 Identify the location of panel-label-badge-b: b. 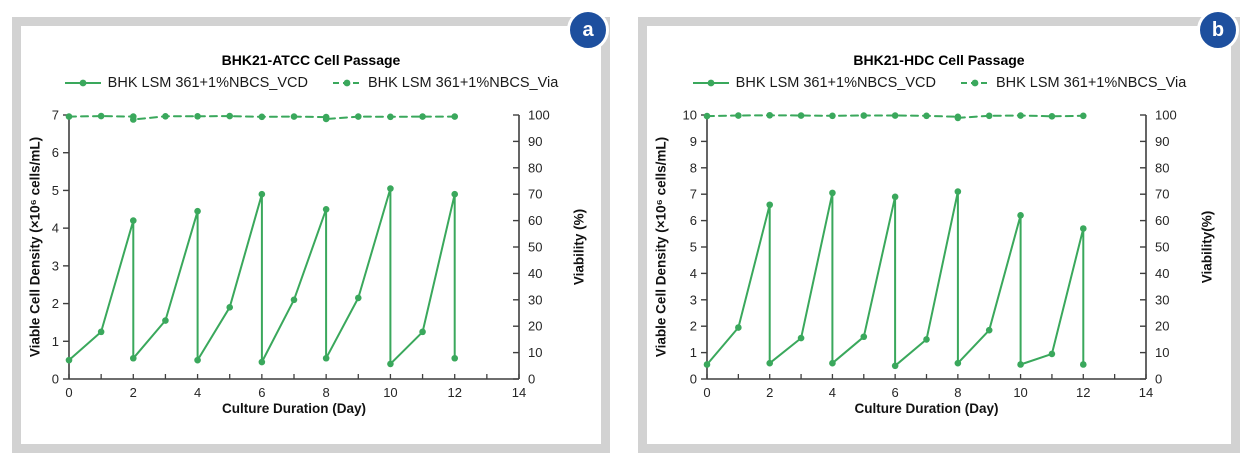
(1218, 30).